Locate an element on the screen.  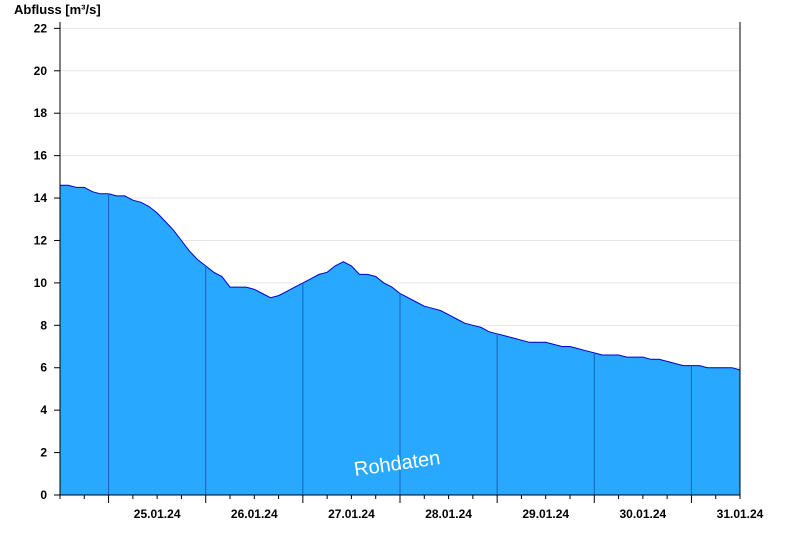
y-tick-label: 14 is located at coordinates (41, 198).